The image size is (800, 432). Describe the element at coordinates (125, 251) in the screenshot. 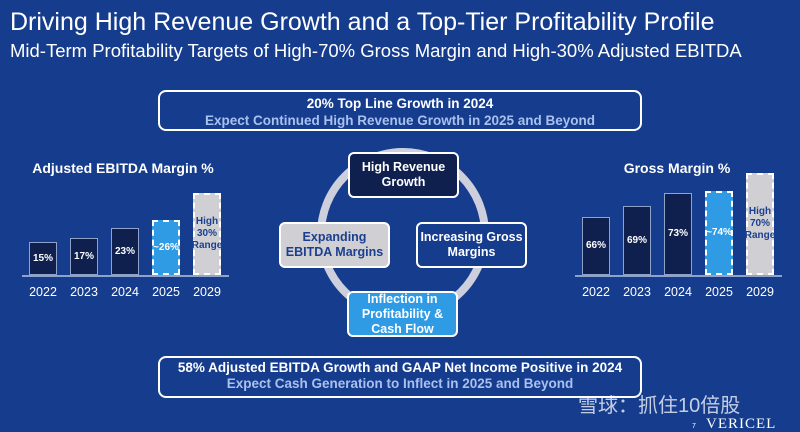

I see `ebitda-bar-2024: 23%` at that location.